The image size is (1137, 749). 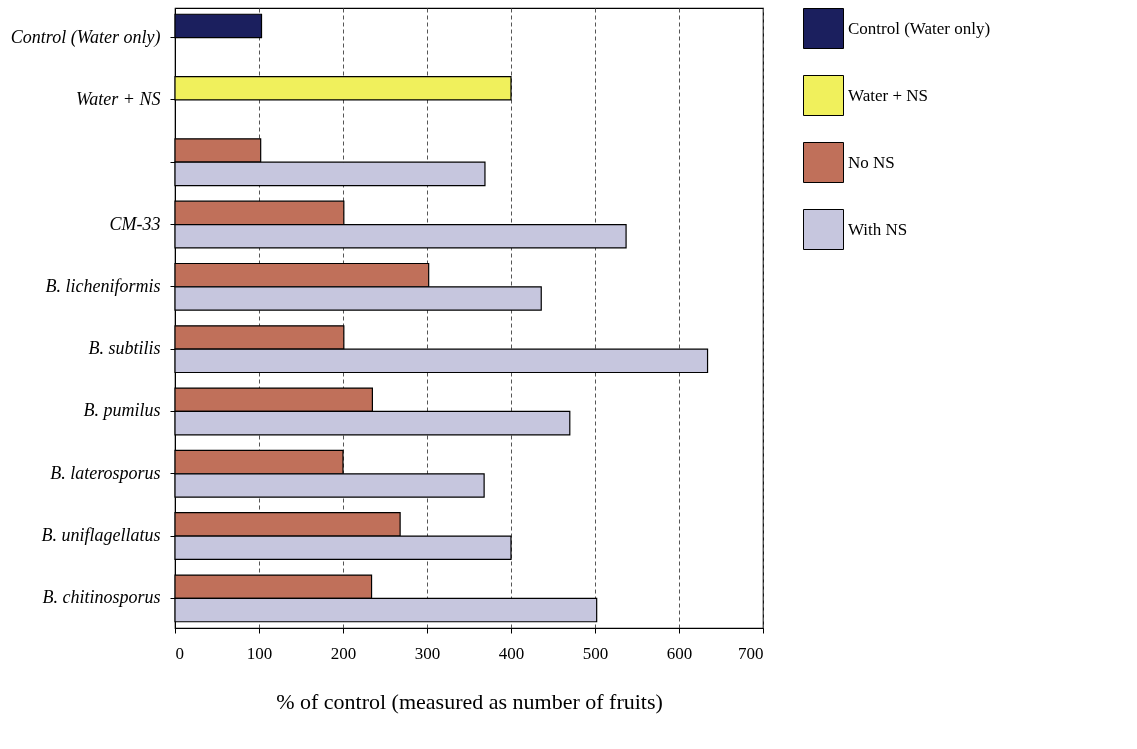 What do you see at coordinates (135, 223) in the screenshot?
I see `y-tick-label: CM-33` at bounding box center [135, 223].